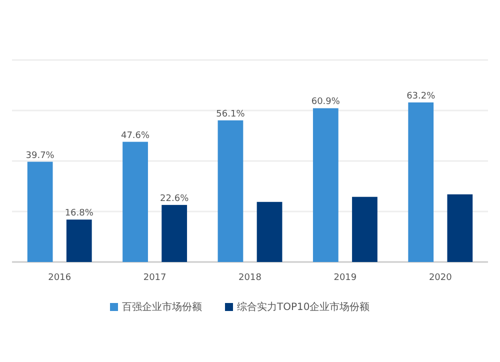 The image size is (500, 362). Describe the element at coordinates (40, 155) in the screenshot. I see `data-label: 39.7%` at that location.